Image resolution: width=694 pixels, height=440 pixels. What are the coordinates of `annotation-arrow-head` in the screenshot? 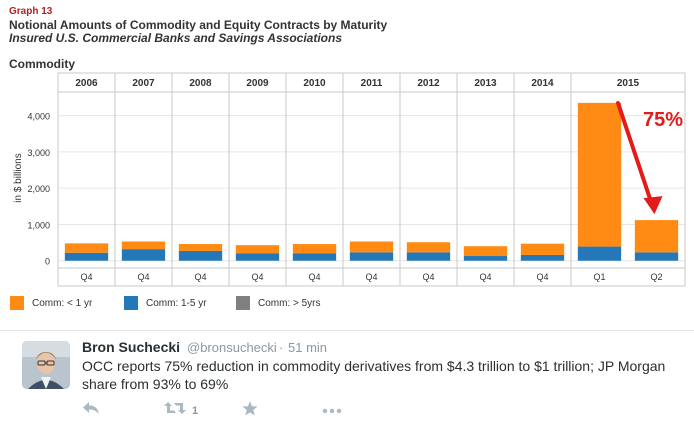 It's located at (653, 205).